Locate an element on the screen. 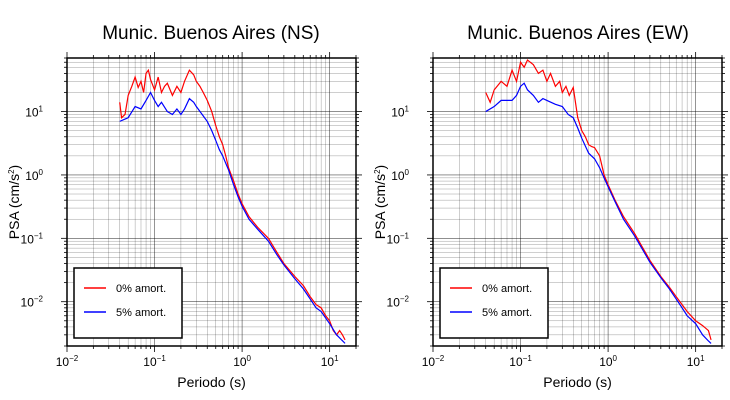 The height and width of the screenshot is (400, 730). chart-title: Munic. Buenos Aires (NS) is located at coordinates (211, 33).